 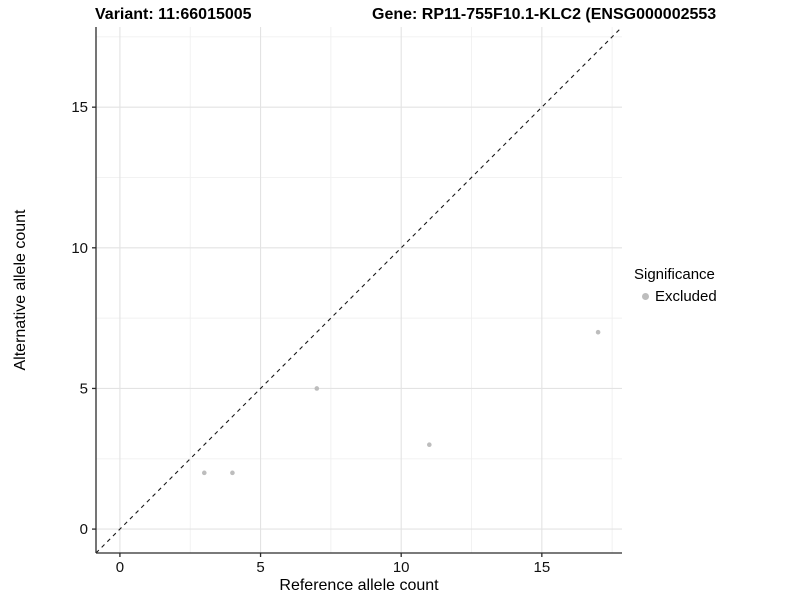 I want to click on y-tick-label: 15, so click(x=79, y=107).